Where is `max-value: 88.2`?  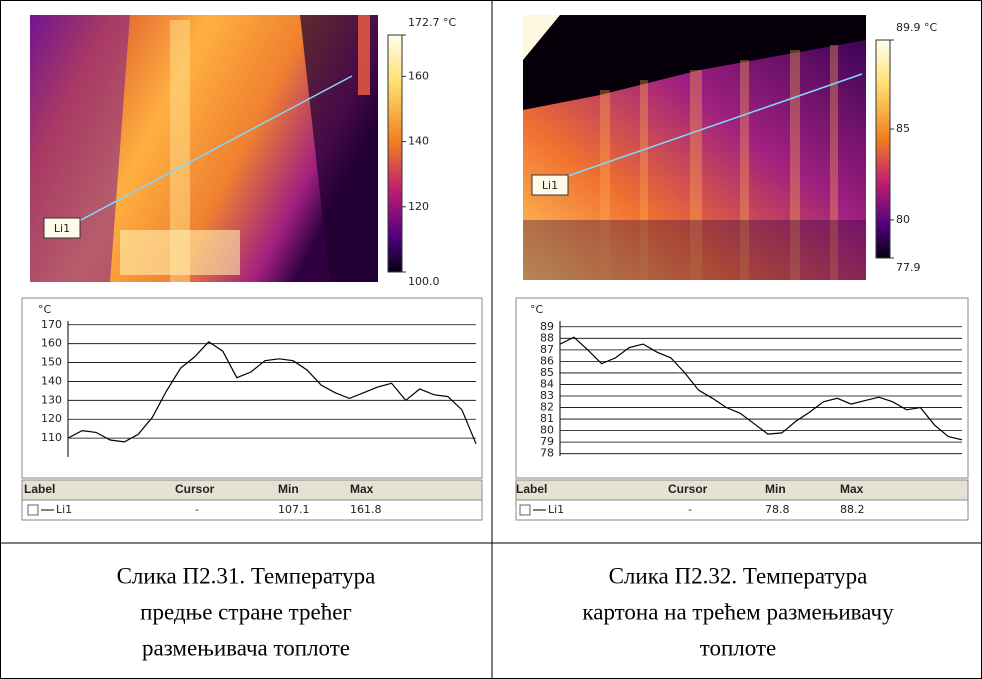 max-value: 88.2 is located at coordinates (852, 509).